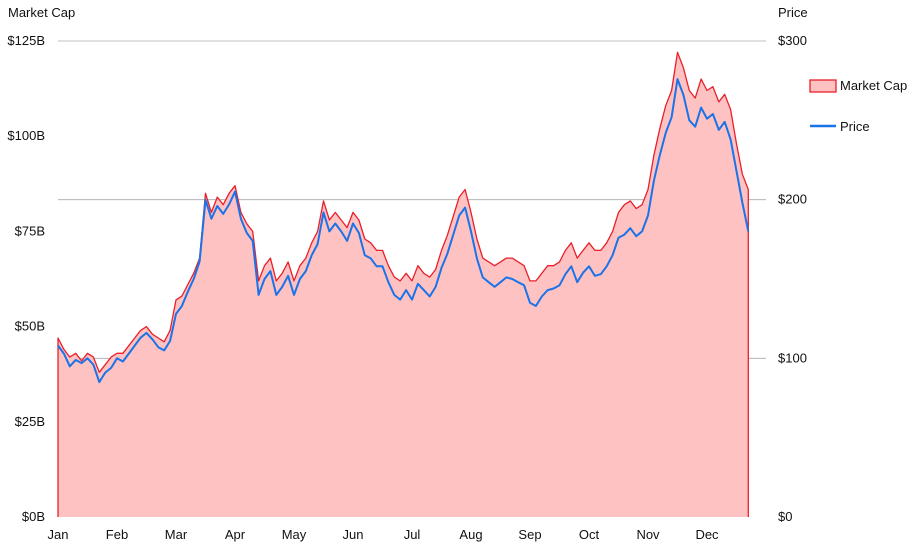 The width and height of the screenshot is (922, 556). What do you see at coordinates (294, 534) in the screenshot?
I see `x-tick-label: May` at bounding box center [294, 534].